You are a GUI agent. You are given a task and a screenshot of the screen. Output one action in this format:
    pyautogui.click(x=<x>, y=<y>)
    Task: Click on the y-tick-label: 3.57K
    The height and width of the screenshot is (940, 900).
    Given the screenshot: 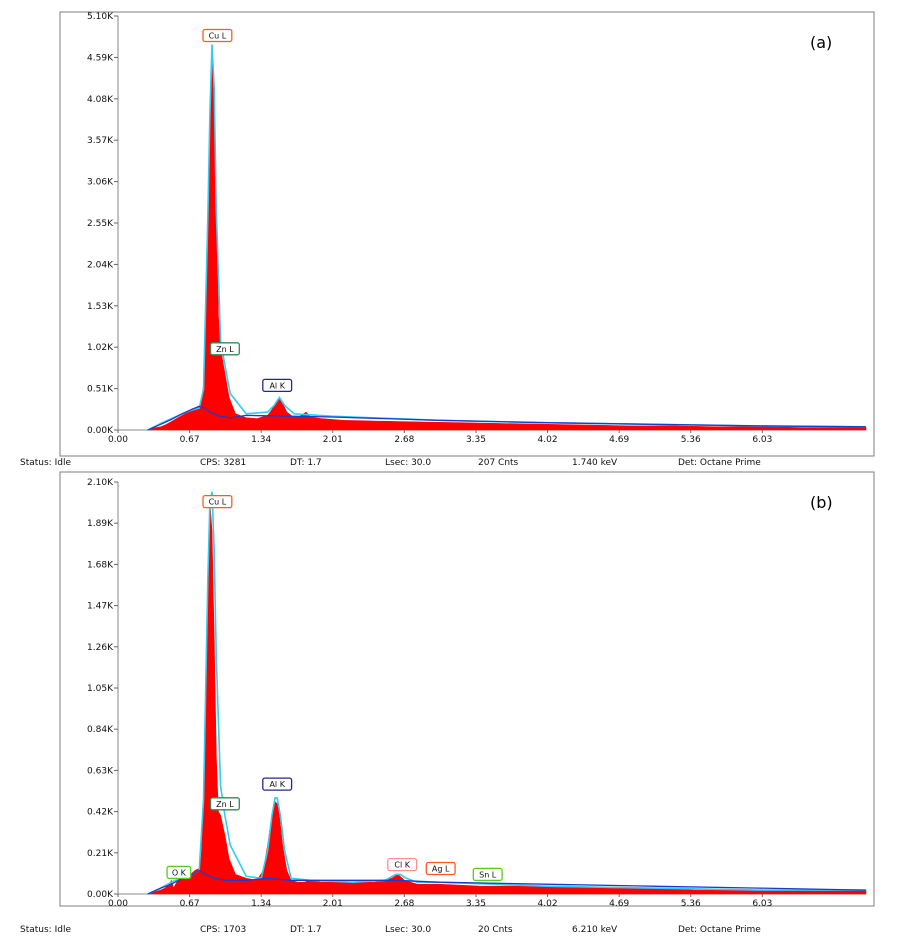 What is the action you would take?
    pyautogui.click(x=100, y=141)
    